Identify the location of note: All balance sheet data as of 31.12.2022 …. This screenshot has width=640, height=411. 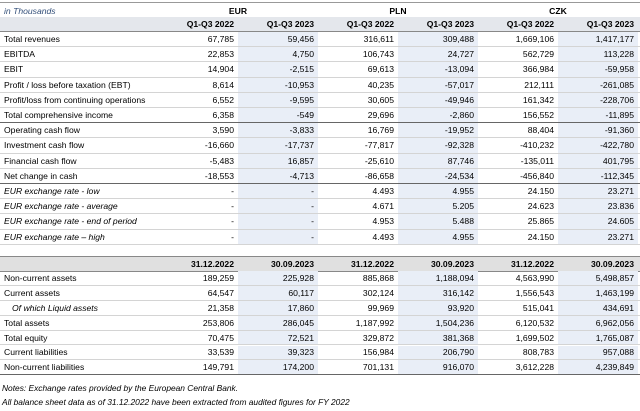
(176, 402).